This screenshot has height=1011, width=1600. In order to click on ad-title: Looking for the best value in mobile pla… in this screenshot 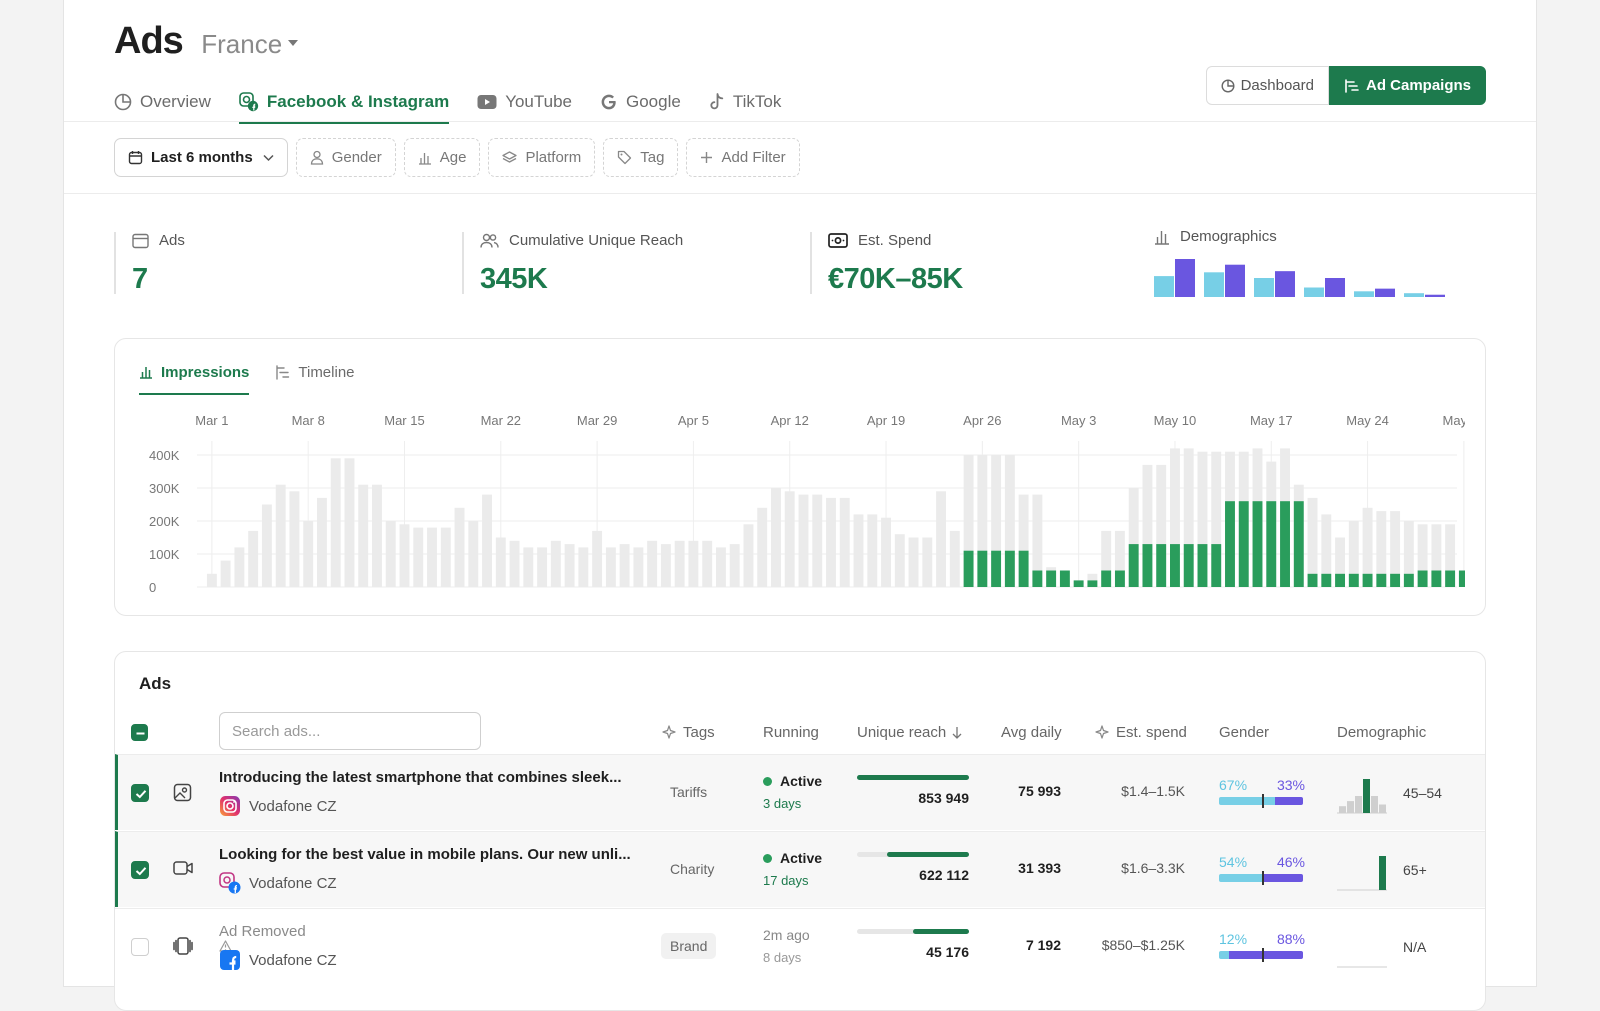, I will do `click(425, 854)`.